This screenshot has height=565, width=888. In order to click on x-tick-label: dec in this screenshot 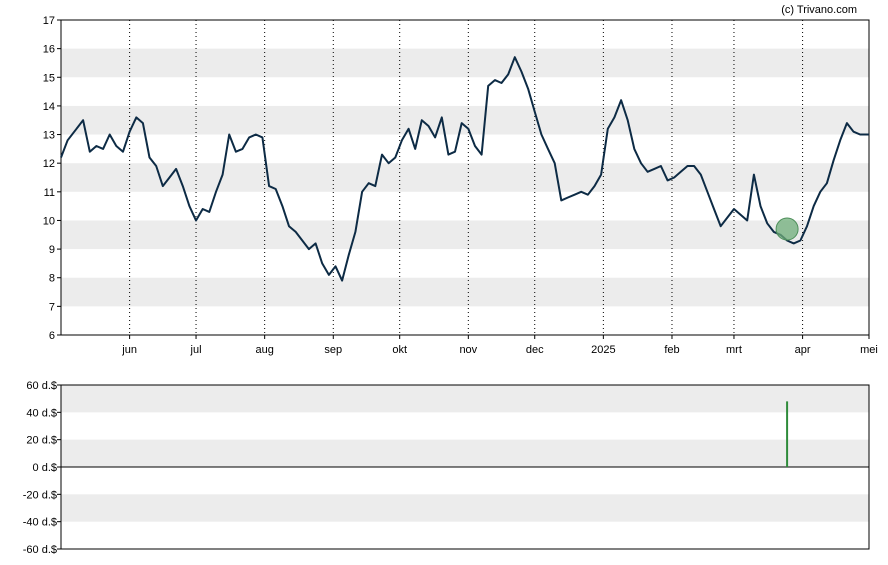, I will do `click(535, 350)`.